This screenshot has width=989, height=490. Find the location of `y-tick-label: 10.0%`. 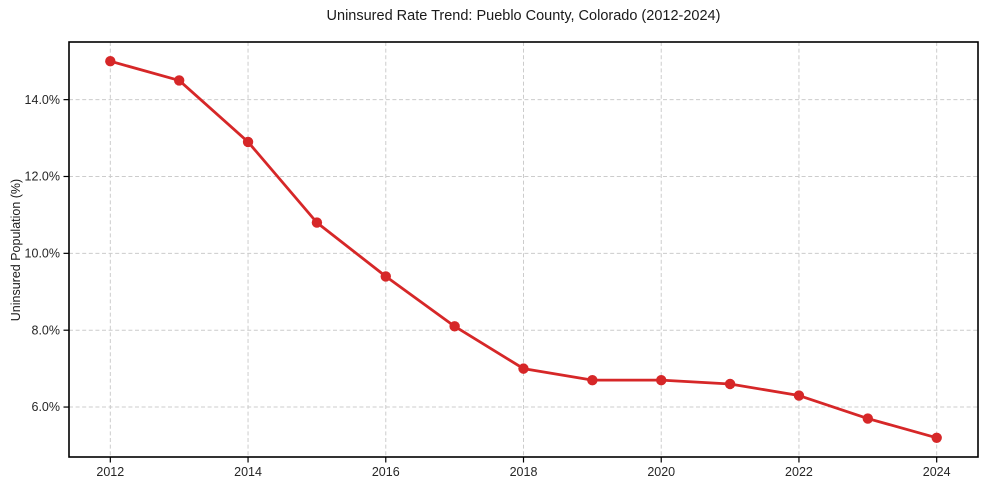

y-tick-label: 10.0% is located at coordinates (42, 254).